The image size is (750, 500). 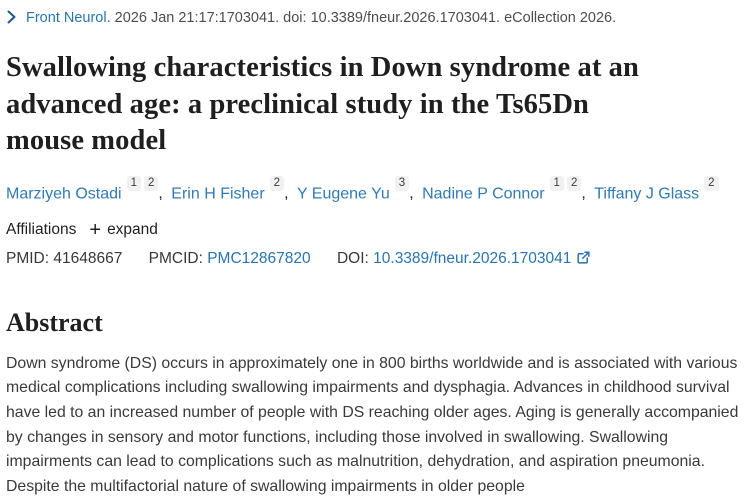 What do you see at coordinates (343, 193) in the screenshot?
I see `author-link: Y Eugene Yu` at bounding box center [343, 193].